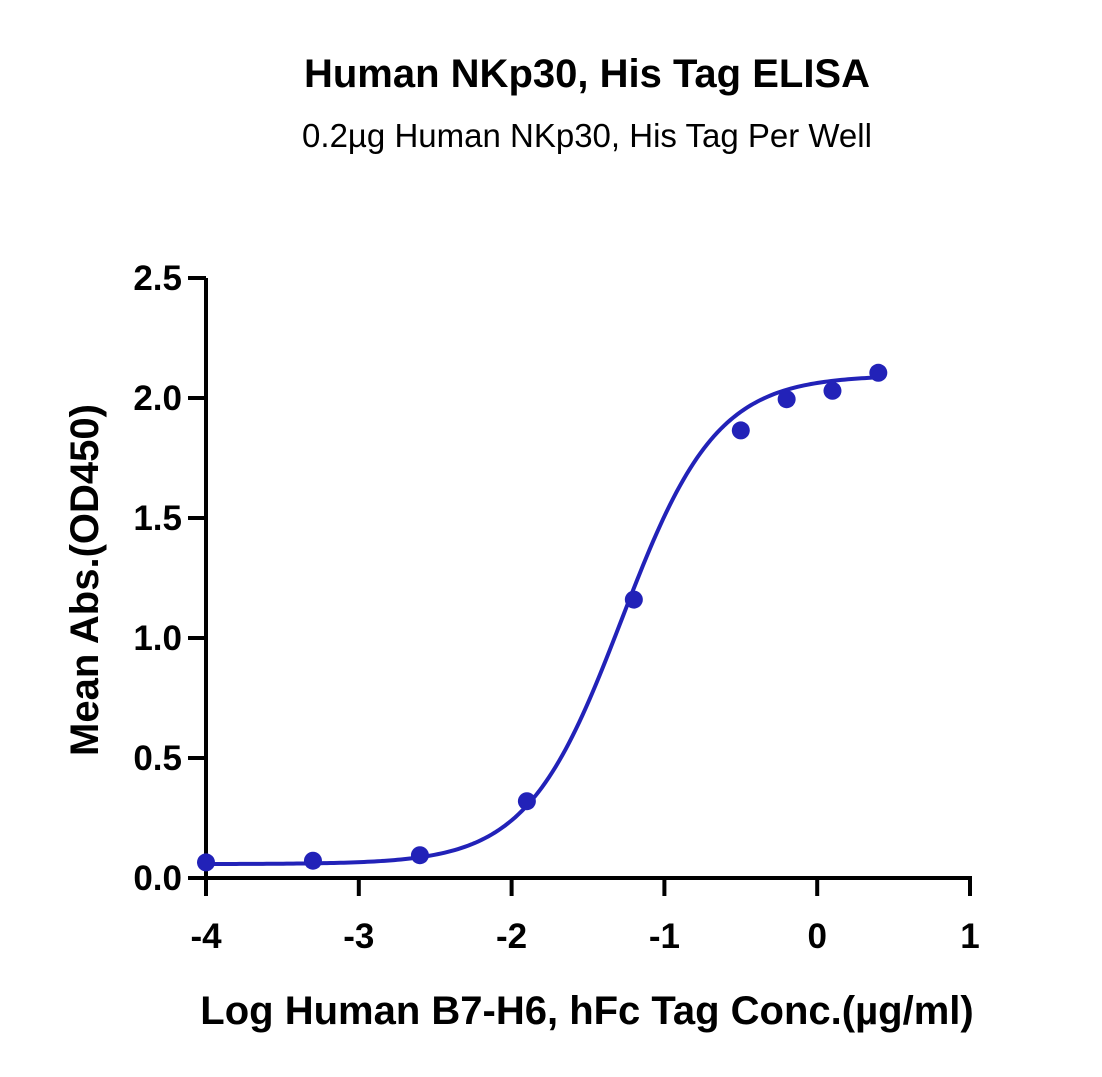 The height and width of the screenshot is (1077, 1102). I want to click on y-tick-label: 1.0, so click(157, 638).